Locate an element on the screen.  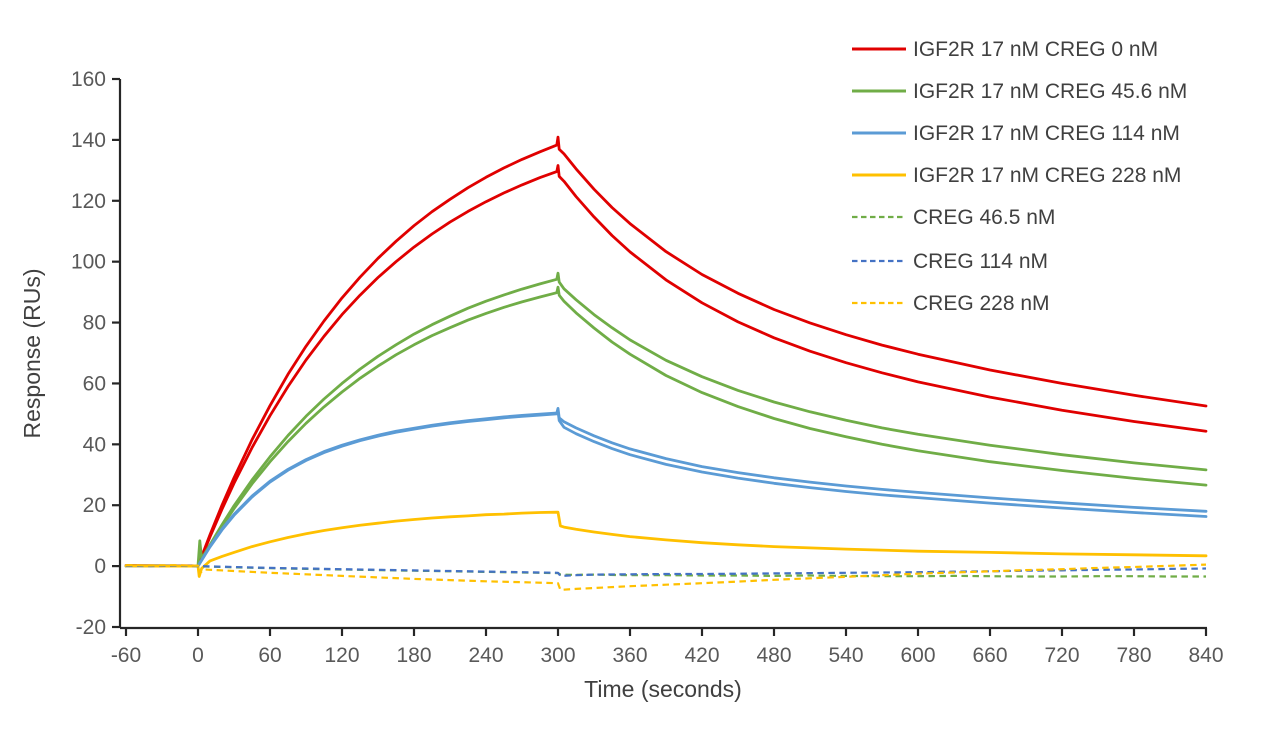
y-tick-label: -20 is located at coordinates (91, 627).